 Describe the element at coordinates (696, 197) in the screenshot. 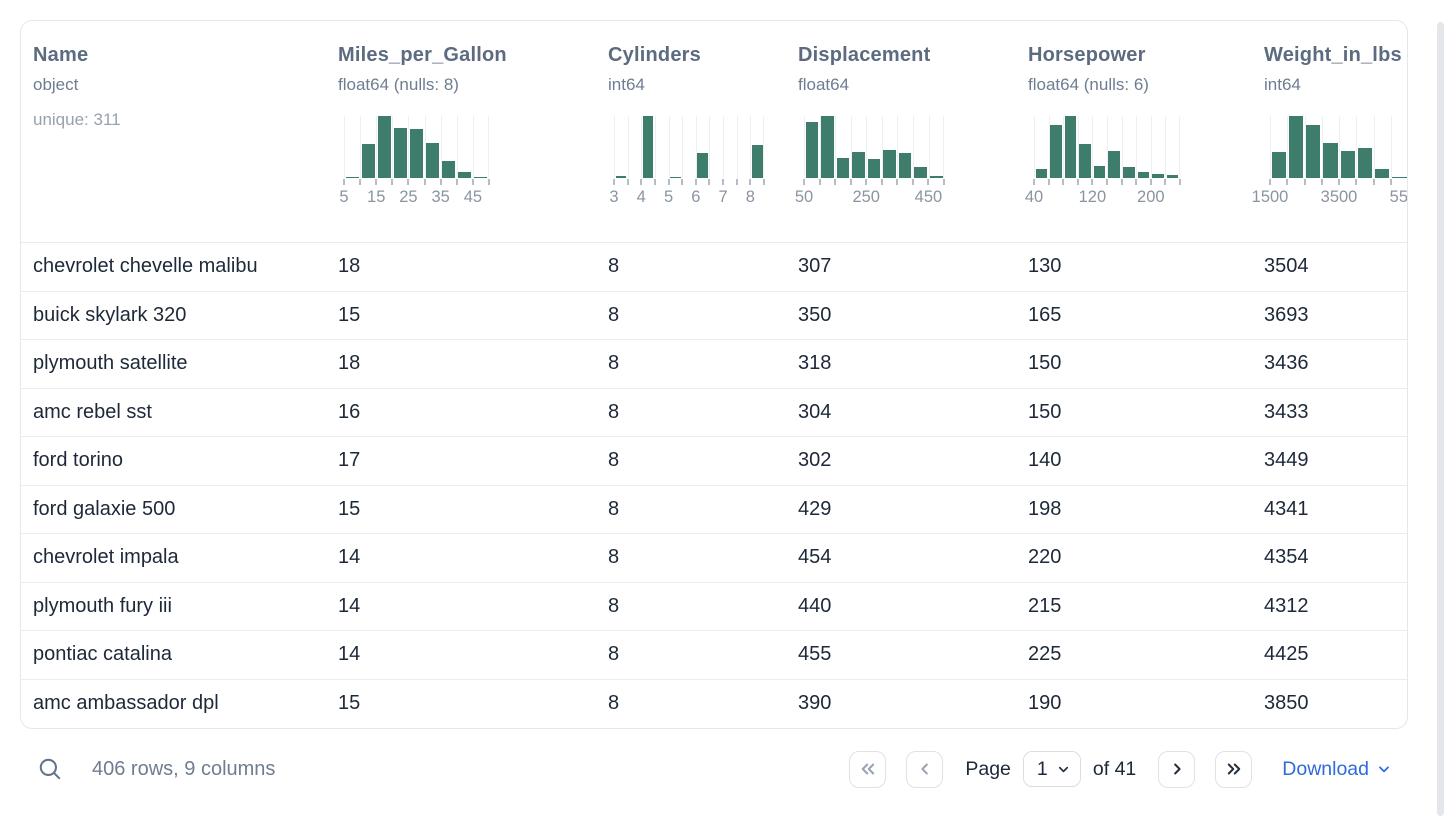

I see `axis-tick-label: 6` at that location.